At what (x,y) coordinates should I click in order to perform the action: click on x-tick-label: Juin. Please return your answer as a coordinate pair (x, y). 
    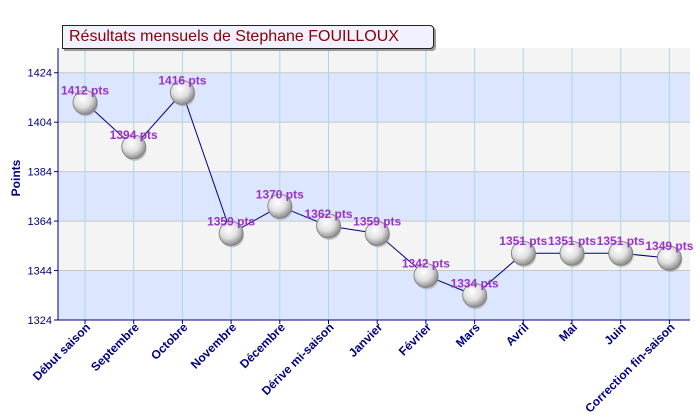
    Looking at the image, I should click on (614, 333).